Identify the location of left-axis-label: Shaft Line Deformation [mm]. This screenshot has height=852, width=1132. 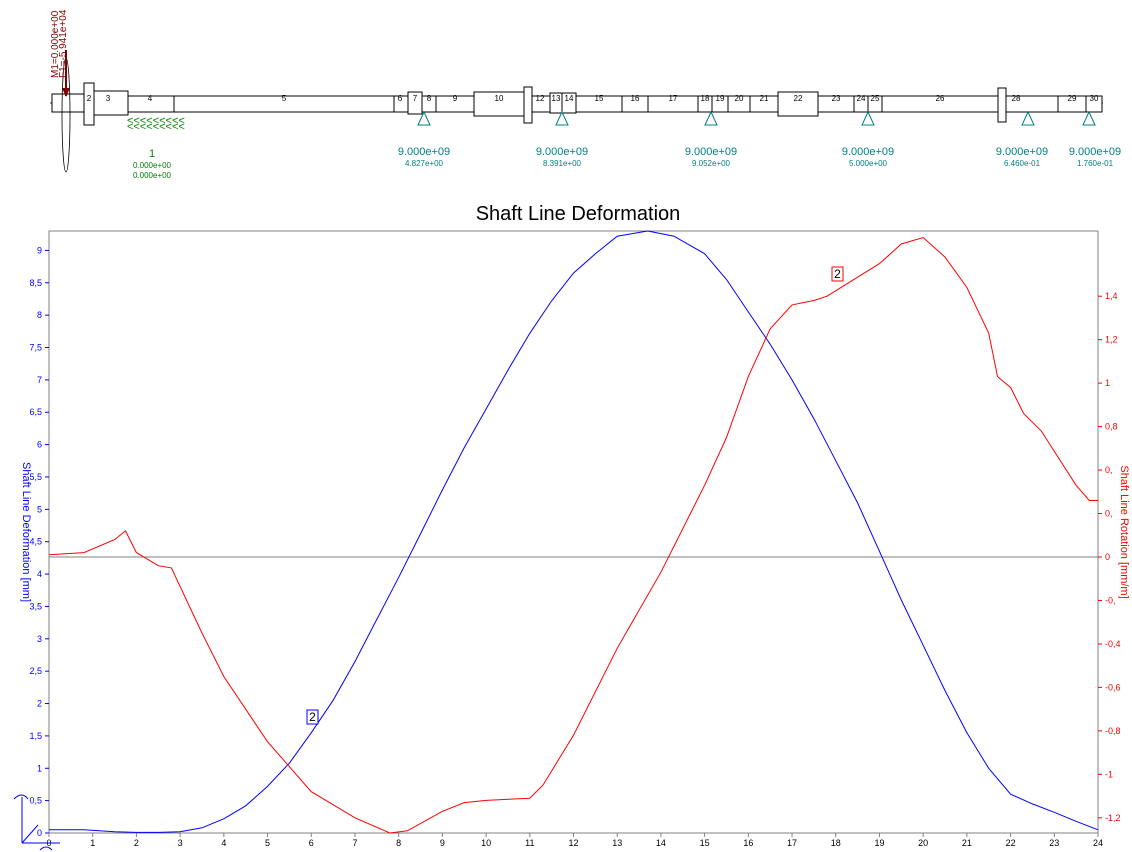
(26, 532).